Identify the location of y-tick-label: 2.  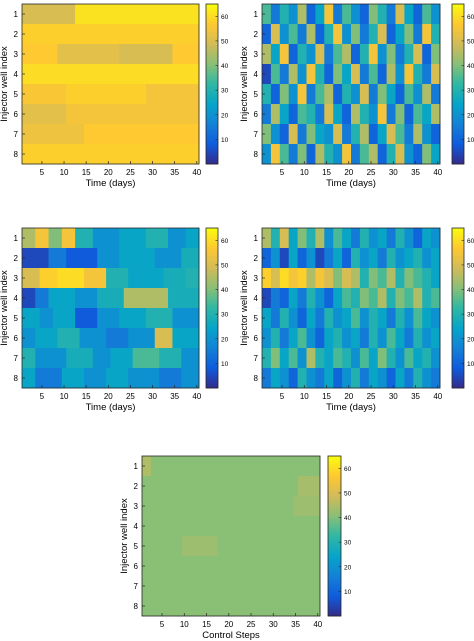
(136, 486).